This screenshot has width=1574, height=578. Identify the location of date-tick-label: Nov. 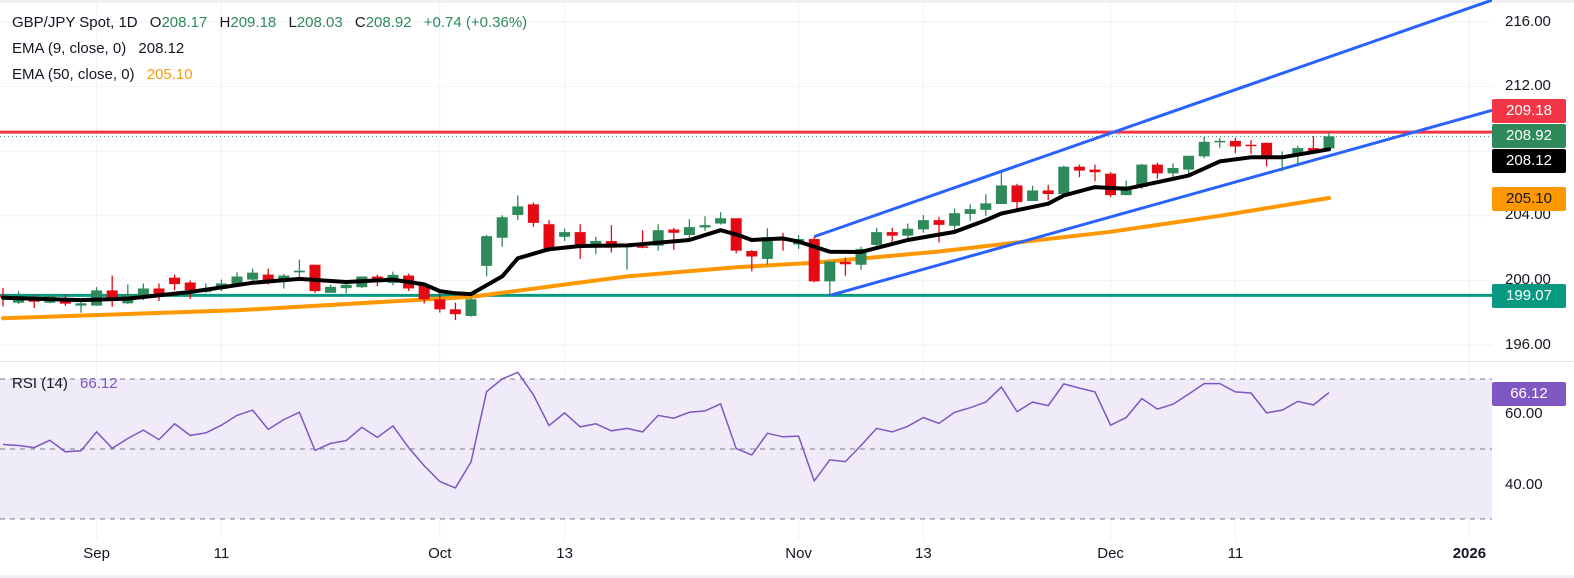
(798, 553).